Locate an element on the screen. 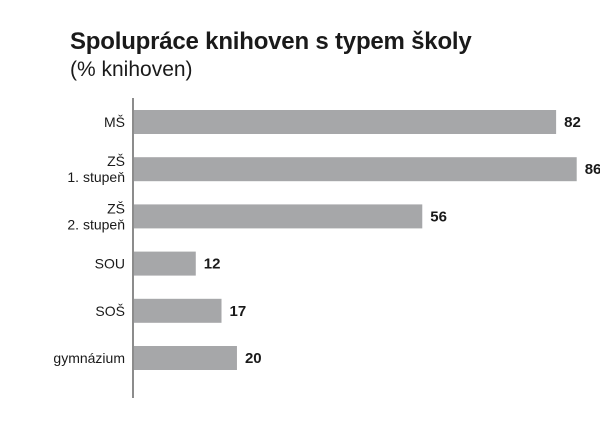  value-label-4: 17 is located at coordinates (238, 311).